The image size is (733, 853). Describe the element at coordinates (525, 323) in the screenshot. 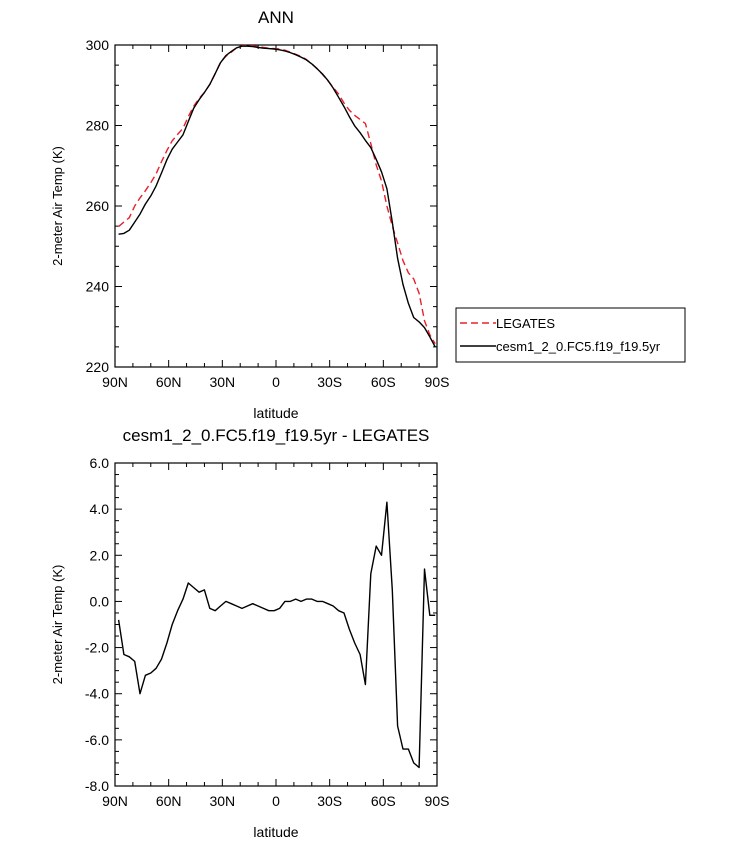

I see `legend-label-1: LEGATES` at that location.